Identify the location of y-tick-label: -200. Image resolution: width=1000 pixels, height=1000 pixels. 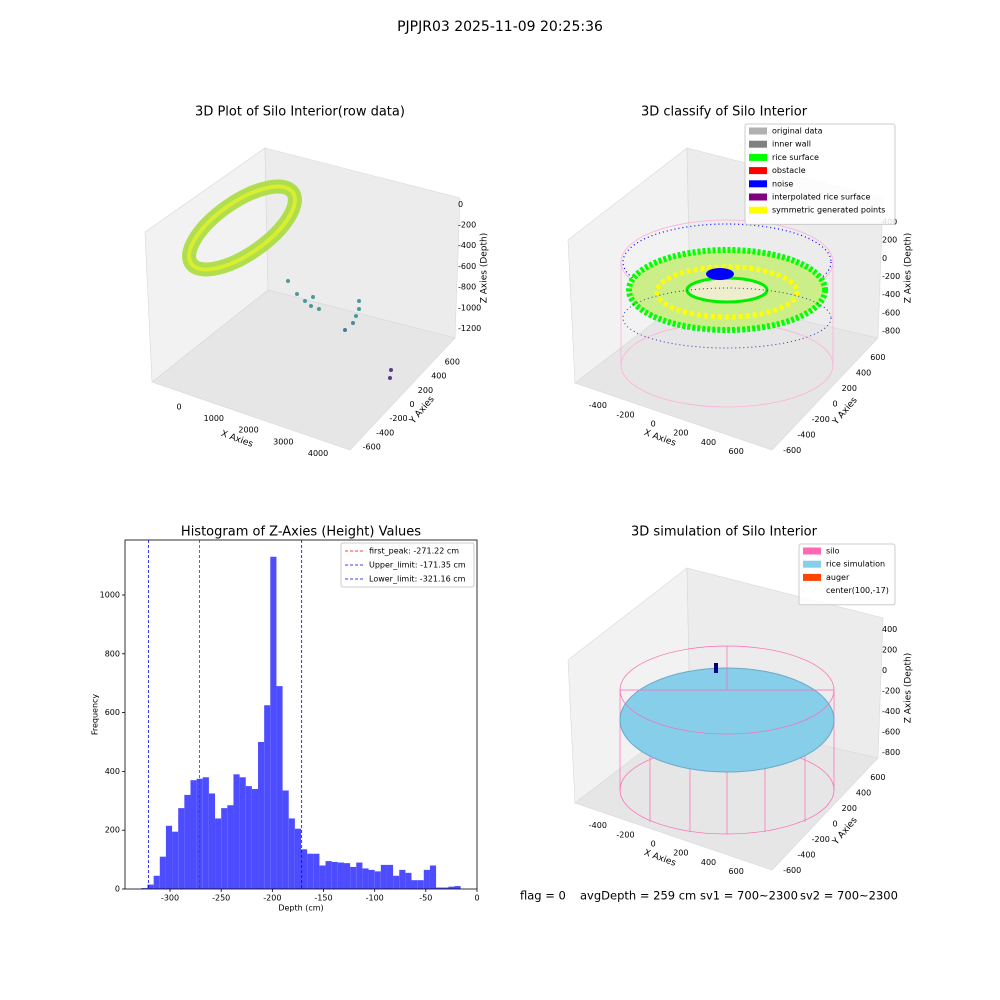
(398, 418).